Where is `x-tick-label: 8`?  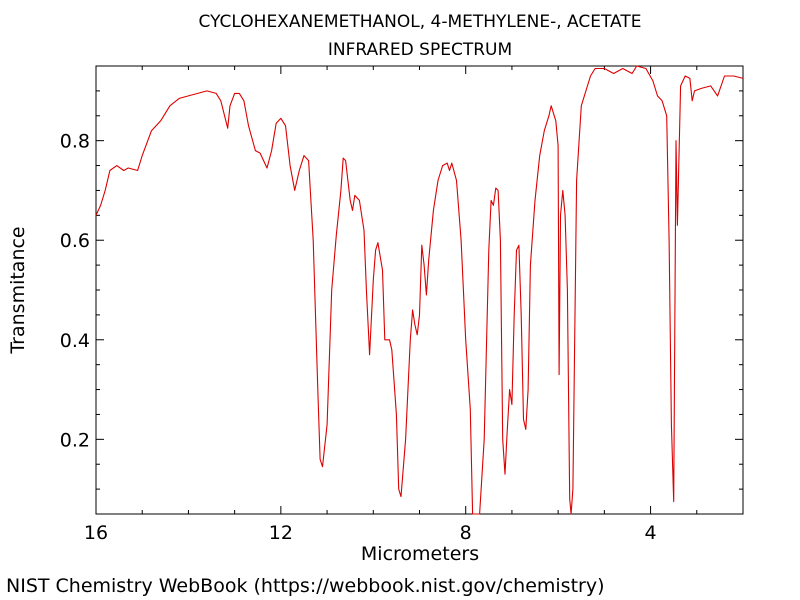
x-tick-label: 8 is located at coordinates (466, 533).